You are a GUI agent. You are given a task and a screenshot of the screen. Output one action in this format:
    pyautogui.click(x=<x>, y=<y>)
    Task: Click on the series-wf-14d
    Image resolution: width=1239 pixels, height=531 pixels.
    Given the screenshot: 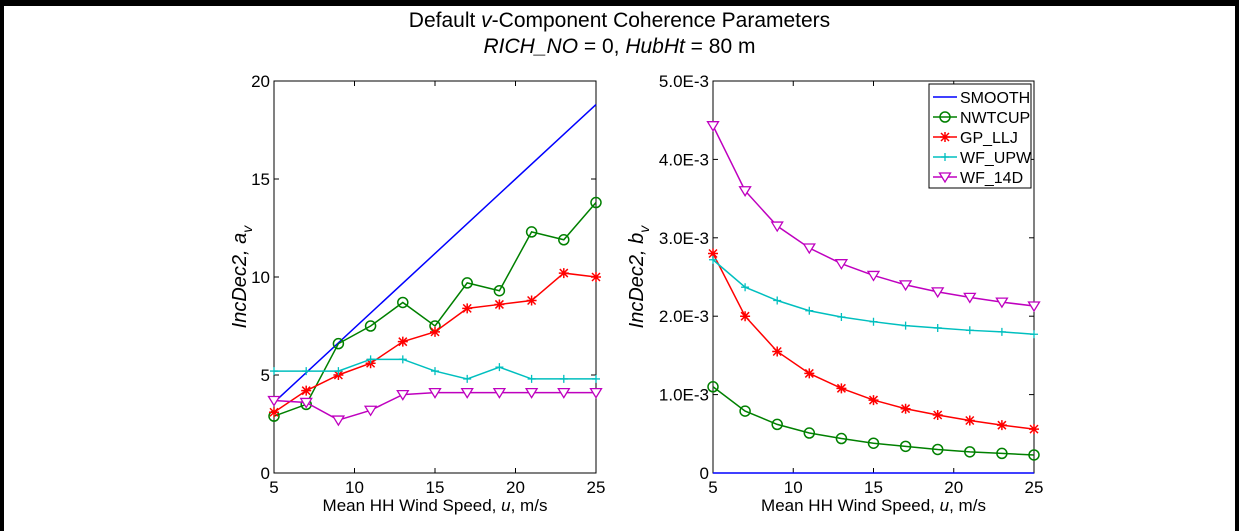 What is the action you would take?
    pyautogui.click(x=435, y=407)
    